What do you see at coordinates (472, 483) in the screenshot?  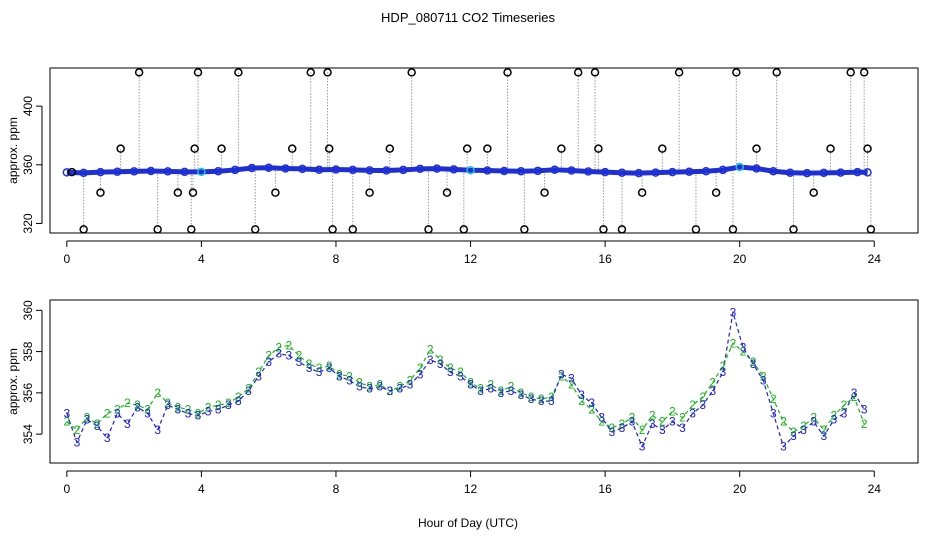 I see `panel-bottom-x-axis: 0 4 8 12 16 20 24` at bounding box center [472, 483].